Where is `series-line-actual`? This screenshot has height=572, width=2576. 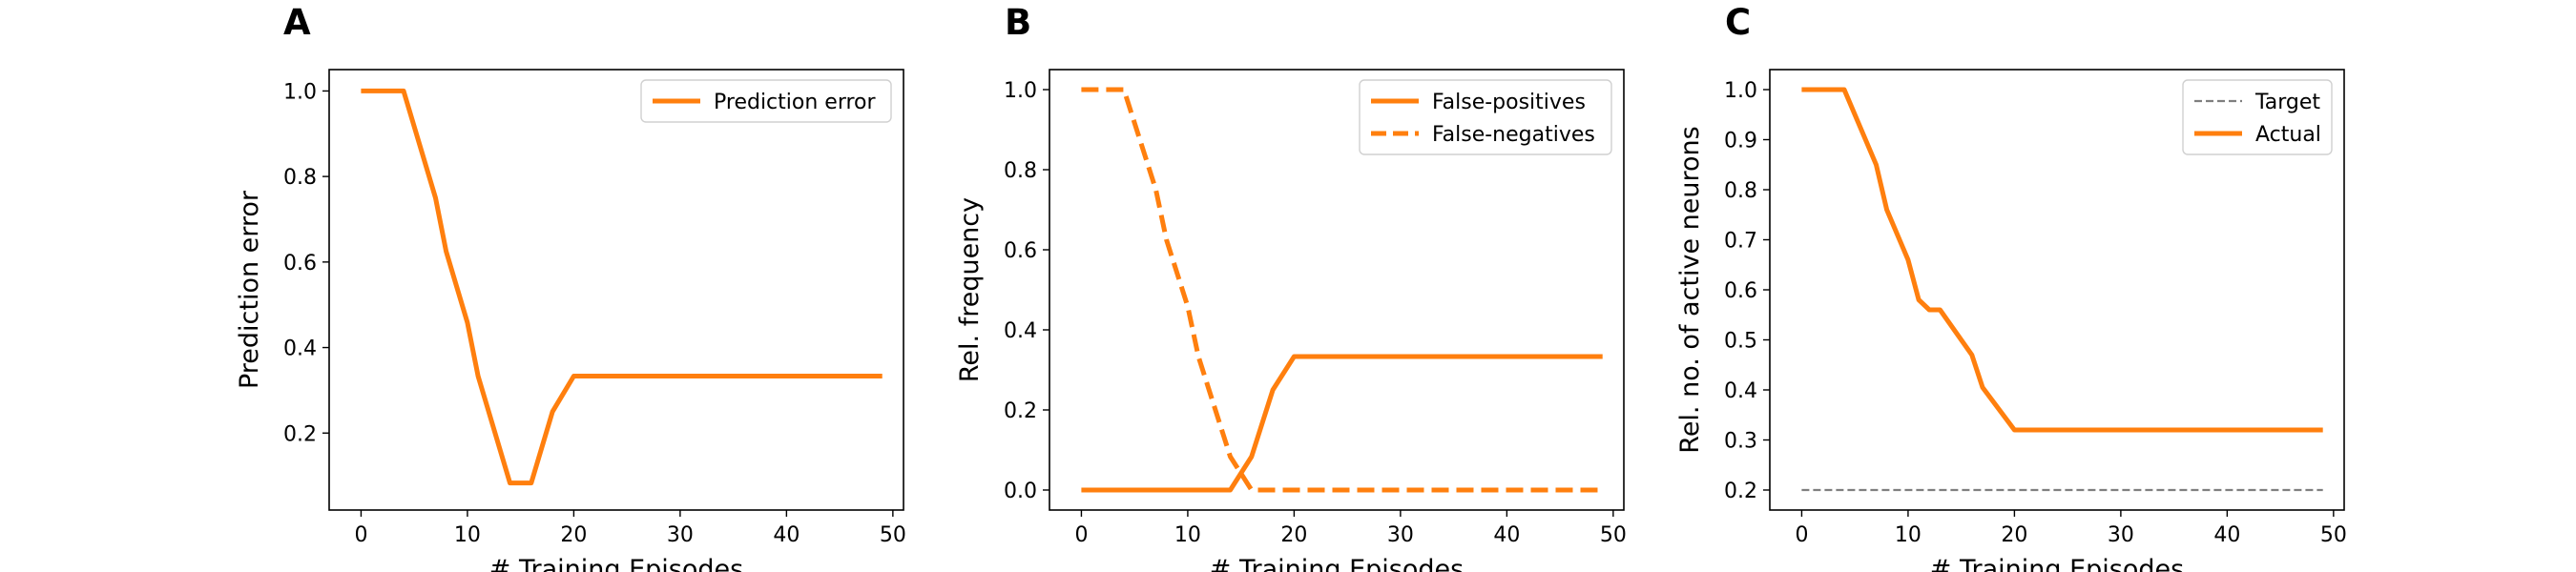
series-line-actual is located at coordinates (2062, 260).